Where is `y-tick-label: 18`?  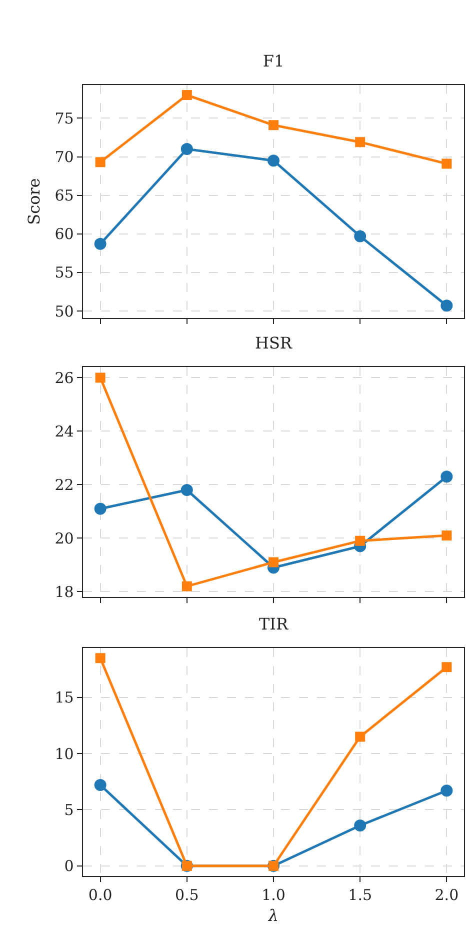 y-tick-label: 18 is located at coordinates (64, 591).